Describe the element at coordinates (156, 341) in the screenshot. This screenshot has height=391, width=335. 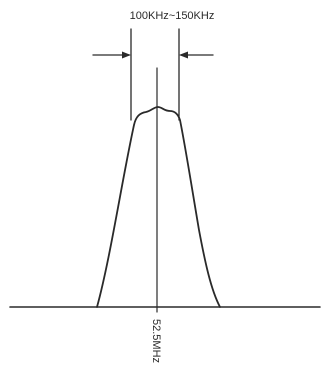
I see `center-frequency-label: 52.5MHz` at that location.